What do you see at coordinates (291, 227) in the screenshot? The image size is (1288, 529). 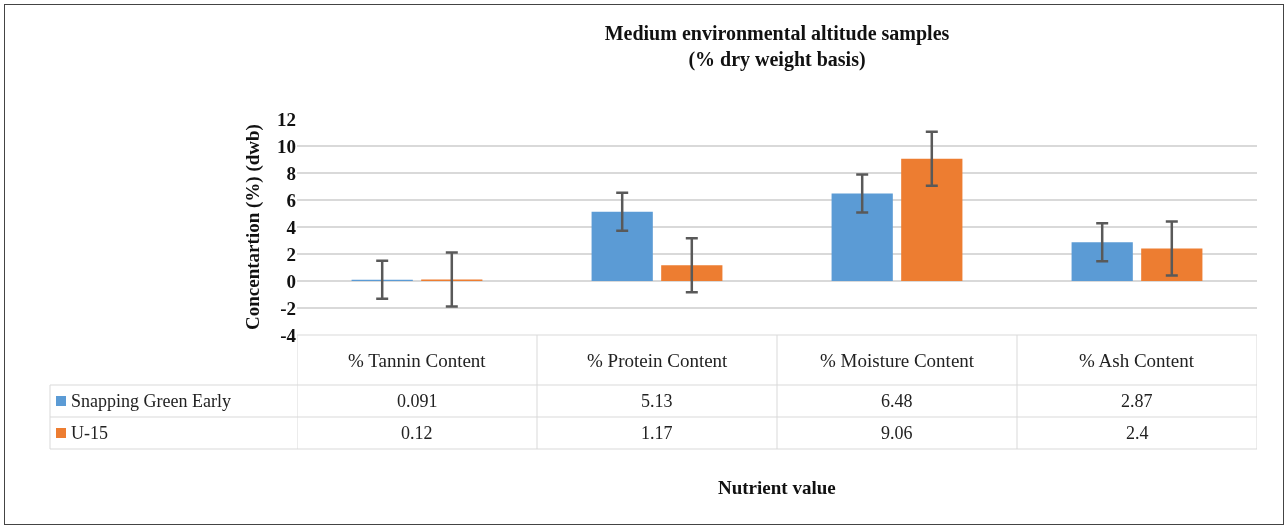 I see `y-tick-label: 4` at bounding box center [291, 227].